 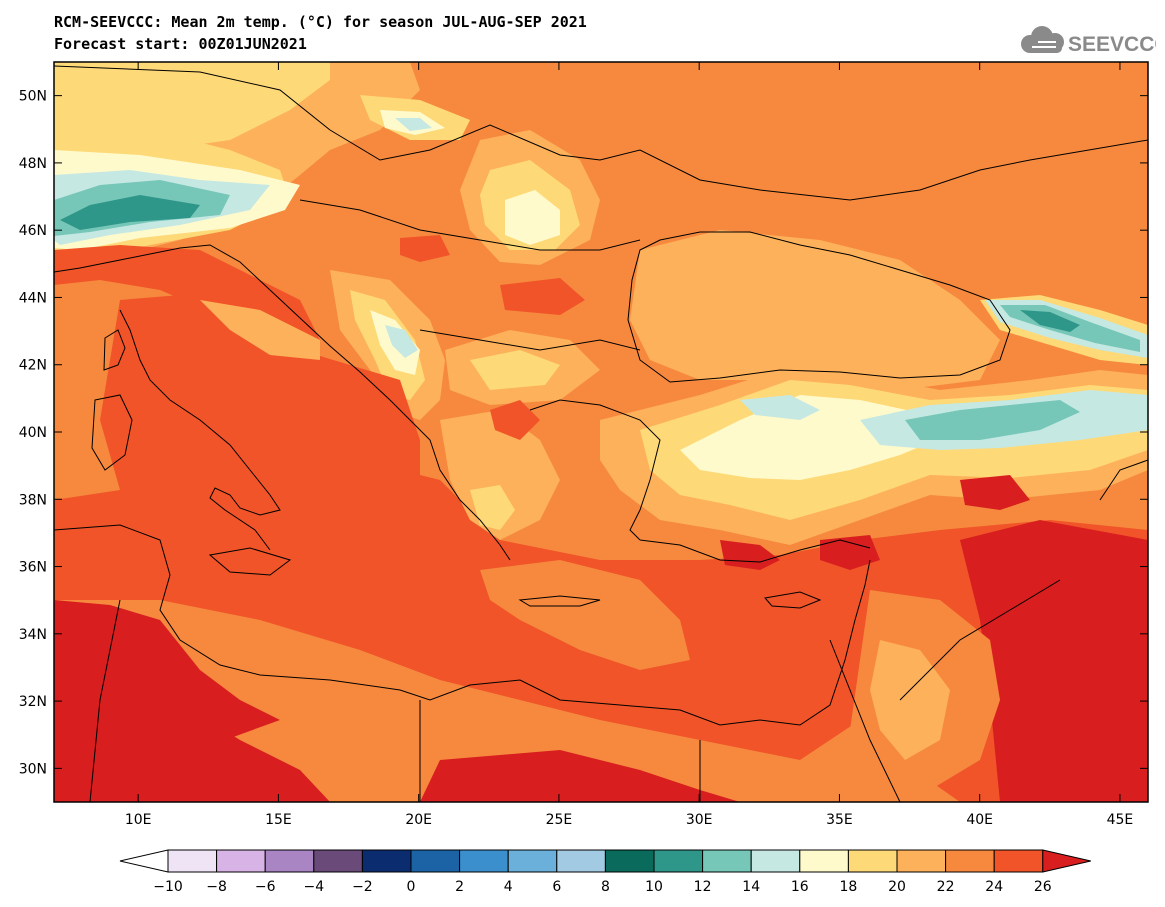 I want to click on lat-tick-label: 38N, so click(x=33, y=500).